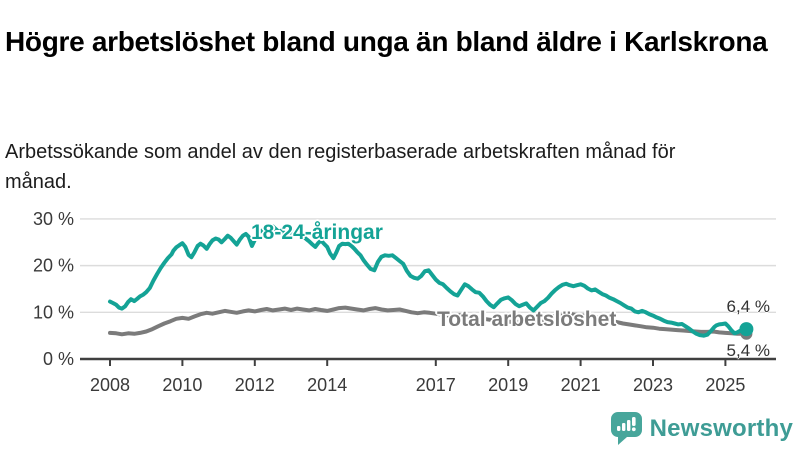 The image size is (800, 450). Describe the element at coordinates (725, 385) in the screenshot. I see `x-axis-label: 2025` at that location.